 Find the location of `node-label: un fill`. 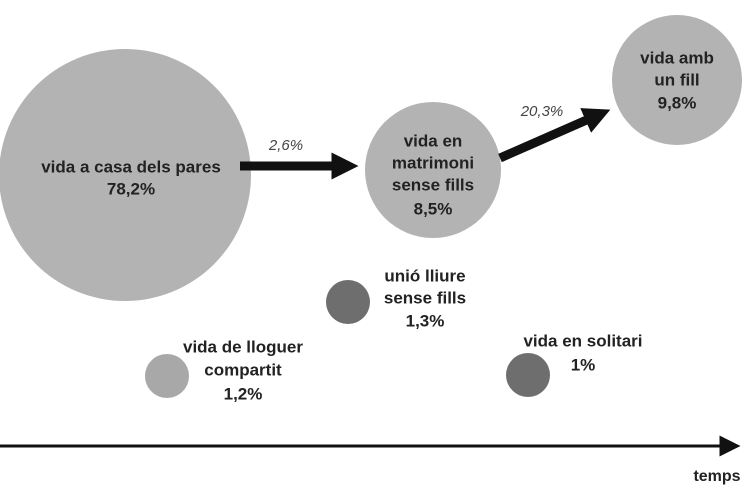

node-label: un fill is located at coordinates (676, 79).